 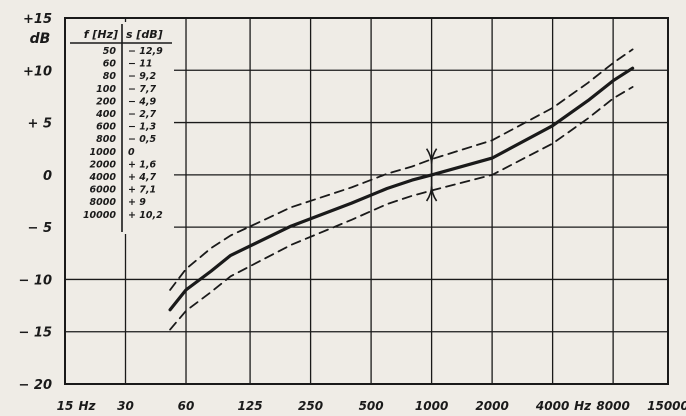 What do you see at coordinates (142, 114) in the screenshot?
I see `table-cell-level: − 2,7` at bounding box center [142, 114].